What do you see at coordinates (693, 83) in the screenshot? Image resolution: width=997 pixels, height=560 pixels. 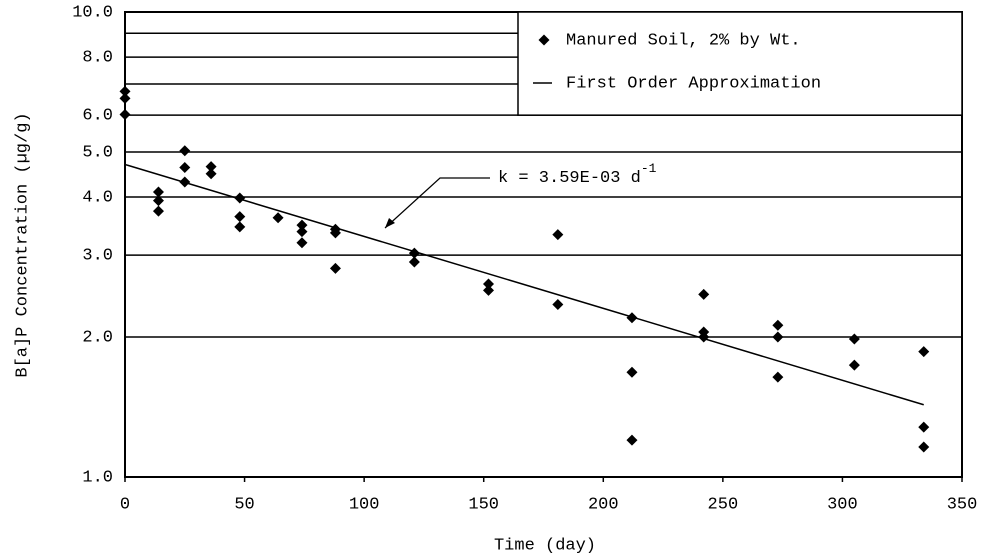 I see `legend-label: First Order Approximation` at bounding box center [693, 83].